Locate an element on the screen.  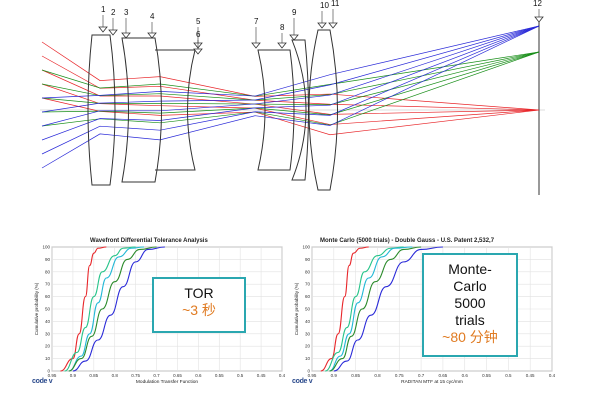
surface-label: 12 is located at coordinates (537, 4).